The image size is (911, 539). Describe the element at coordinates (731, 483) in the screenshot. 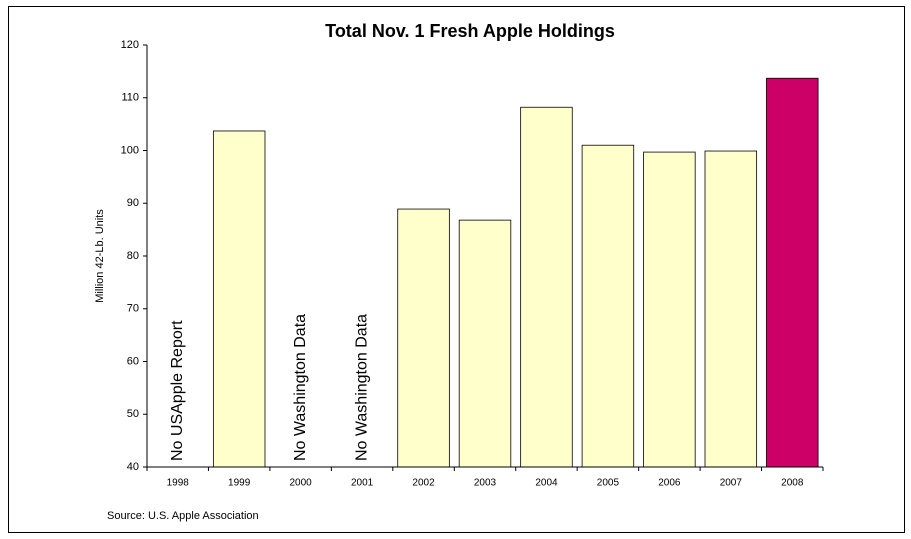

I see `x-tick-label: 2007` at that location.